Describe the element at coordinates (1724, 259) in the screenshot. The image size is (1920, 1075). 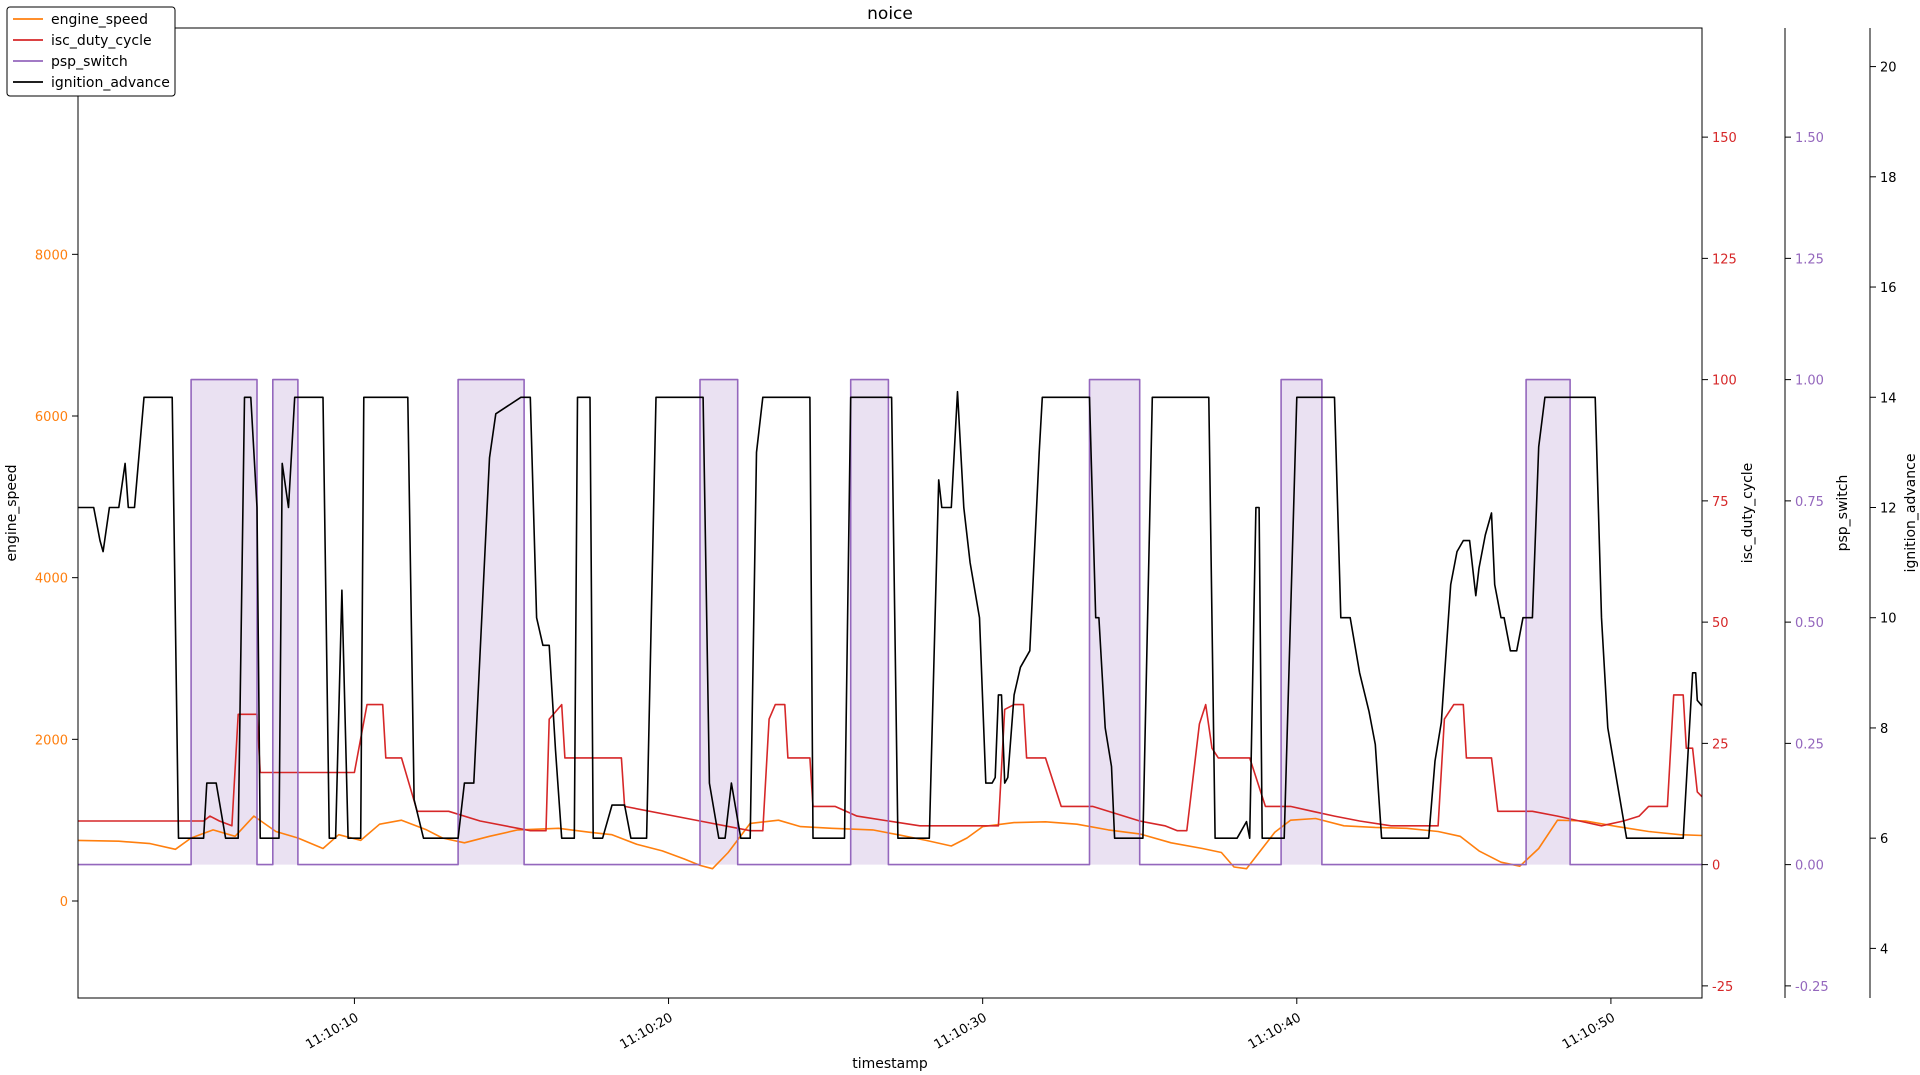
I see `isc-duty-cycle-tick-label: 125` at that location.